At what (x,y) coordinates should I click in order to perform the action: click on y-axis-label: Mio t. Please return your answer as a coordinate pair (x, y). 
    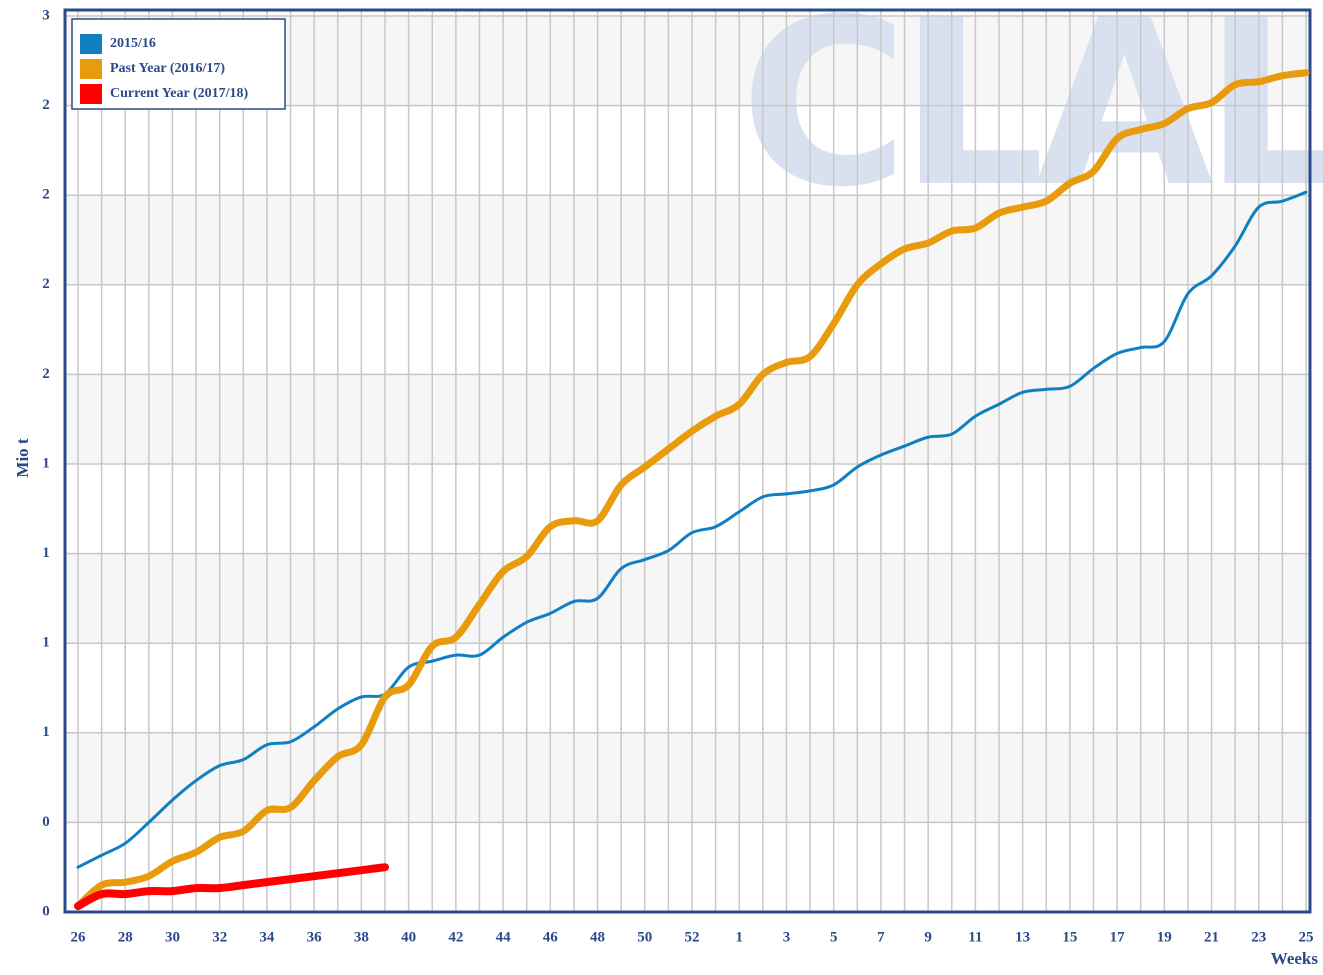
    Looking at the image, I should click on (22, 458).